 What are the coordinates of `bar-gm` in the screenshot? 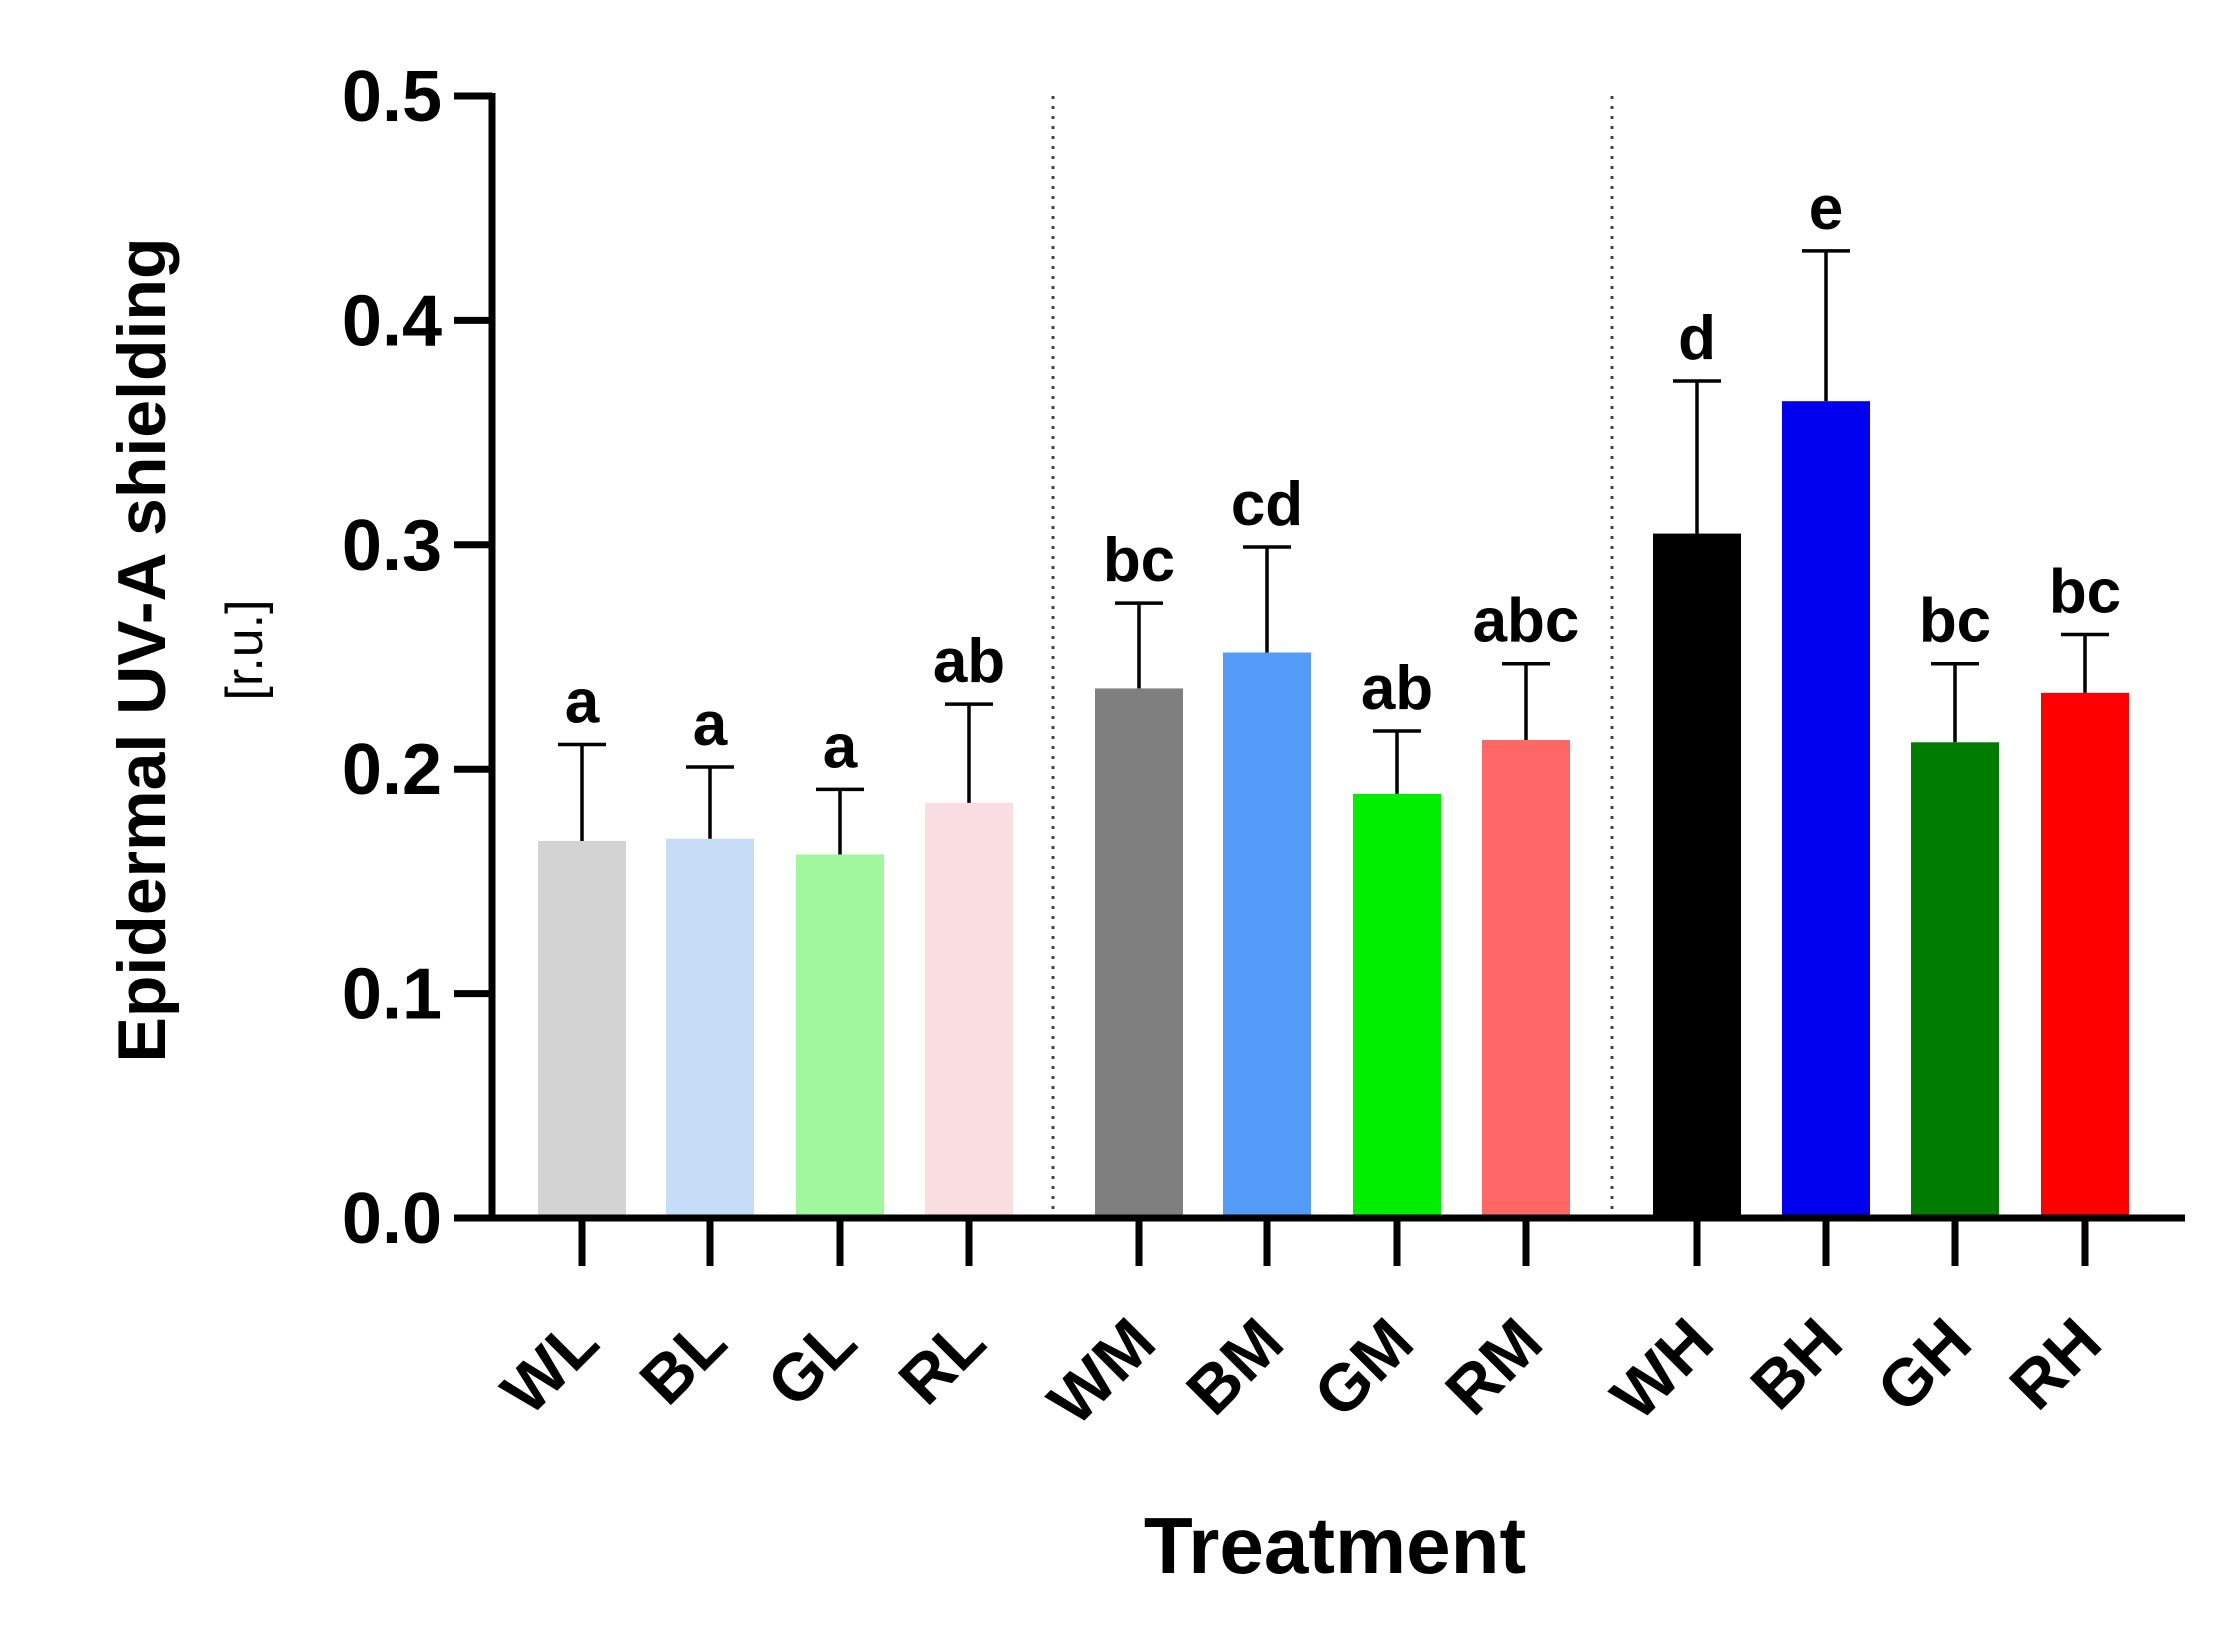 It's located at (1397, 1005).